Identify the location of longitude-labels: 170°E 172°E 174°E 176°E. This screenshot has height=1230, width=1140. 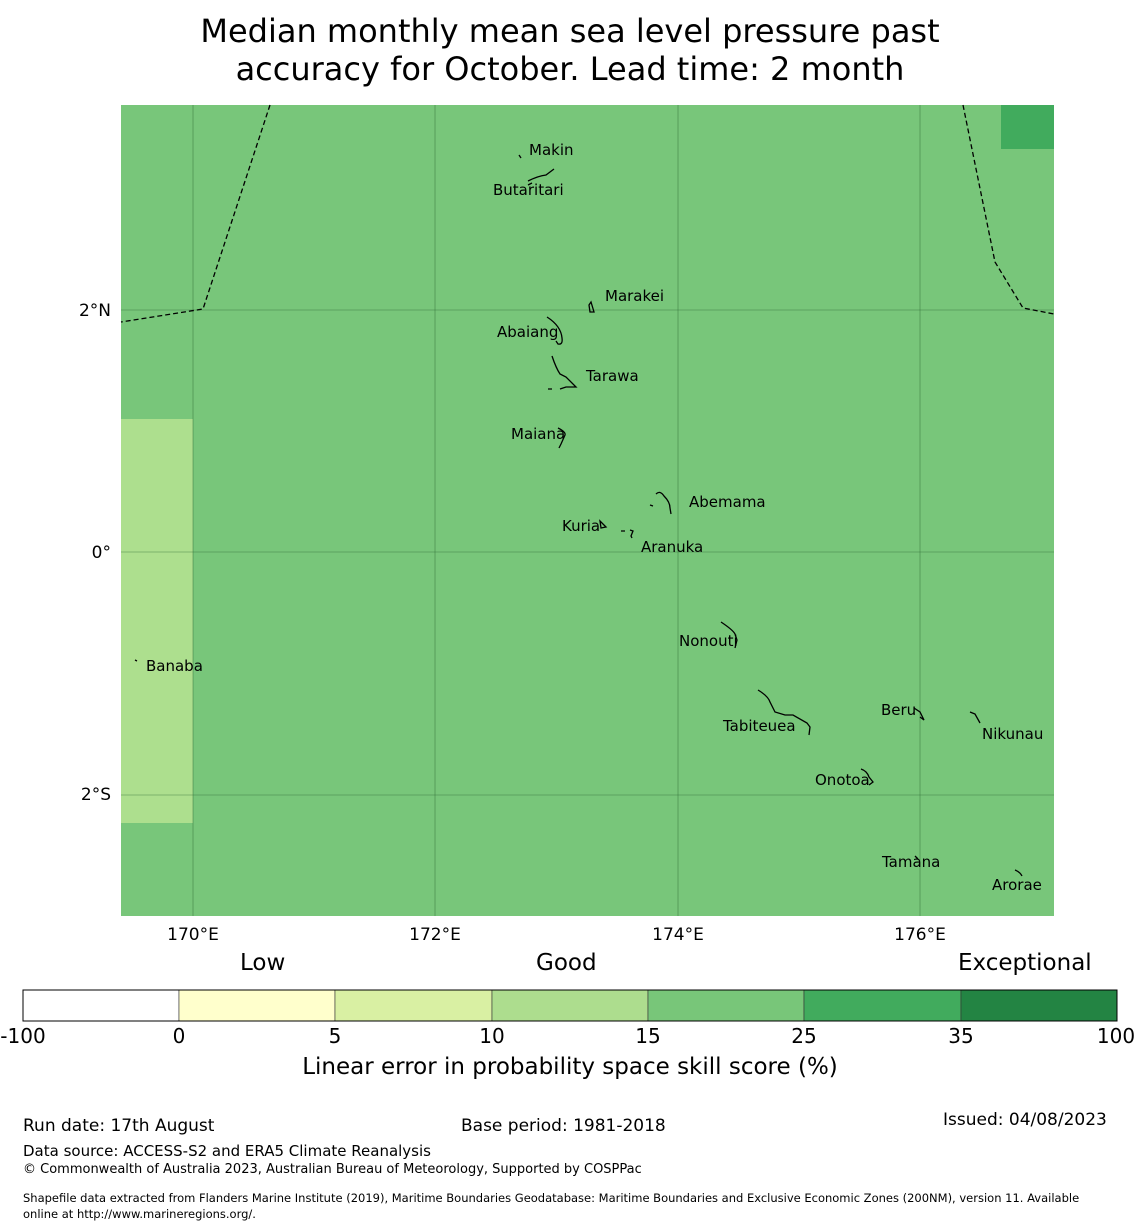
(556, 935).